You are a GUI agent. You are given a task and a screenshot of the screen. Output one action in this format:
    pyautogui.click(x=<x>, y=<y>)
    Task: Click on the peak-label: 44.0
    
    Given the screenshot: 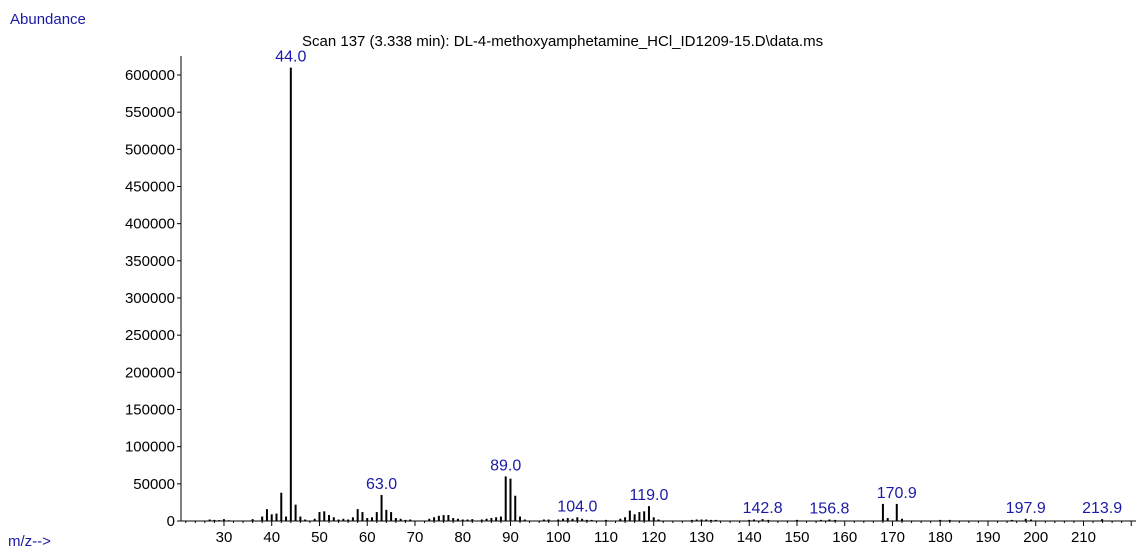 What is the action you would take?
    pyautogui.click(x=290, y=57)
    